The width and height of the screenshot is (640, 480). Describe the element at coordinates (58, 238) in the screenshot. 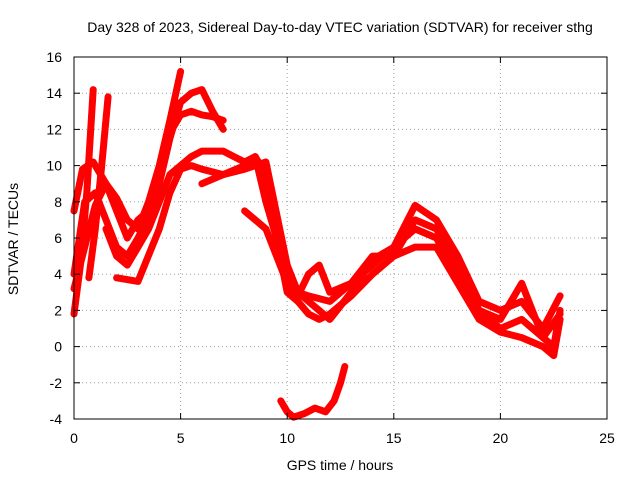

I see `y-tick-label-5: 6` at that location.